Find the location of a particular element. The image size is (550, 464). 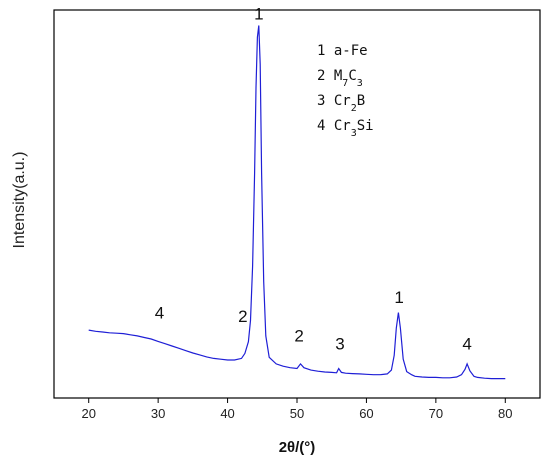

legend-entry: 2 M7C3 is located at coordinates (340, 78).